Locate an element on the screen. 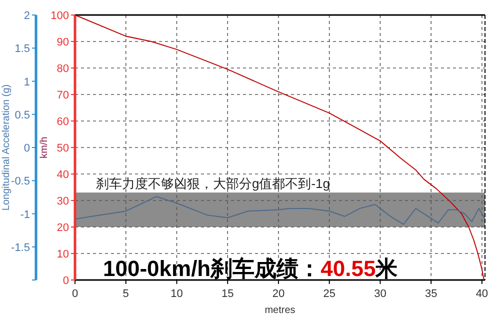 The image size is (500, 320). x-tick-label: 20 is located at coordinates (278, 294).